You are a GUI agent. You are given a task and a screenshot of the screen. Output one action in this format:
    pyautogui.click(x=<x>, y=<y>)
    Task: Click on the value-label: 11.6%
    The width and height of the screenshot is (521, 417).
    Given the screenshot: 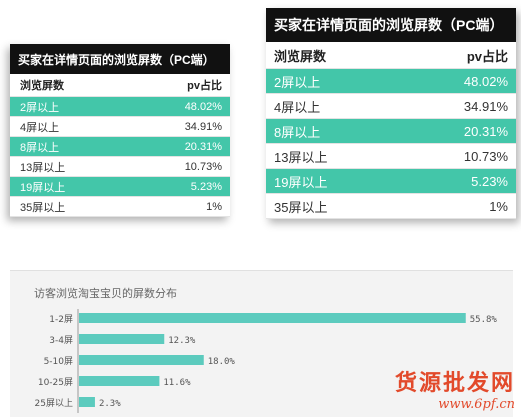 What is the action you would take?
    pyautogui.click(x=177, y=383)
    